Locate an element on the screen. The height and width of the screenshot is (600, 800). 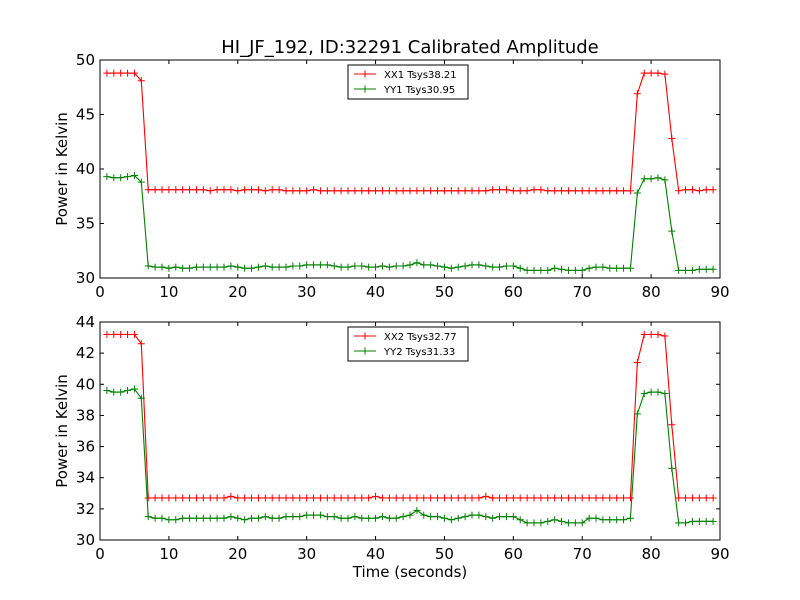
top-xtick-label: 50 is located at coordinates (444, 292).